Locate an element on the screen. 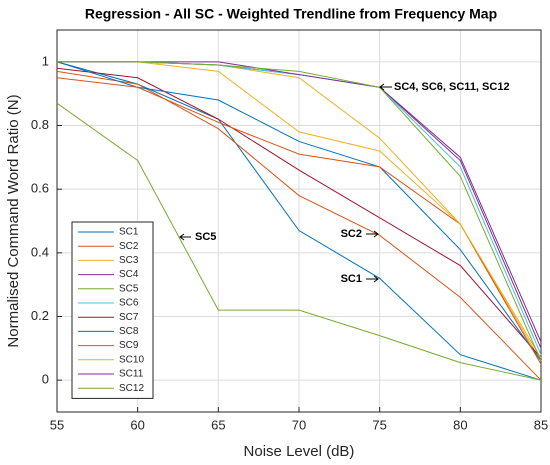 This screenshot has width=550, height=465. legend-label: SC2 is located at coordinates (129, 246).